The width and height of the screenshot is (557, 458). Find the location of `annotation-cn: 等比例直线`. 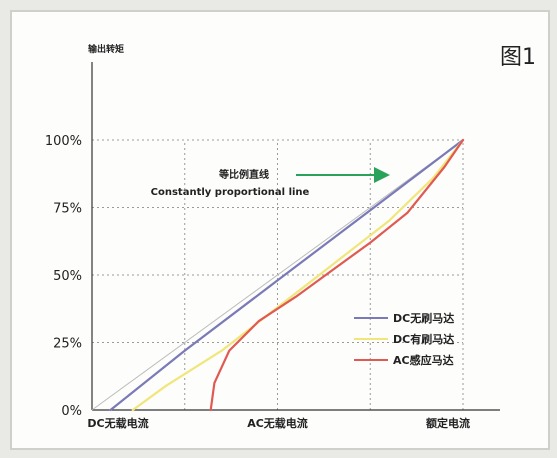

annotation-cn: 等比例直线 is located at coordinates (244, 174).